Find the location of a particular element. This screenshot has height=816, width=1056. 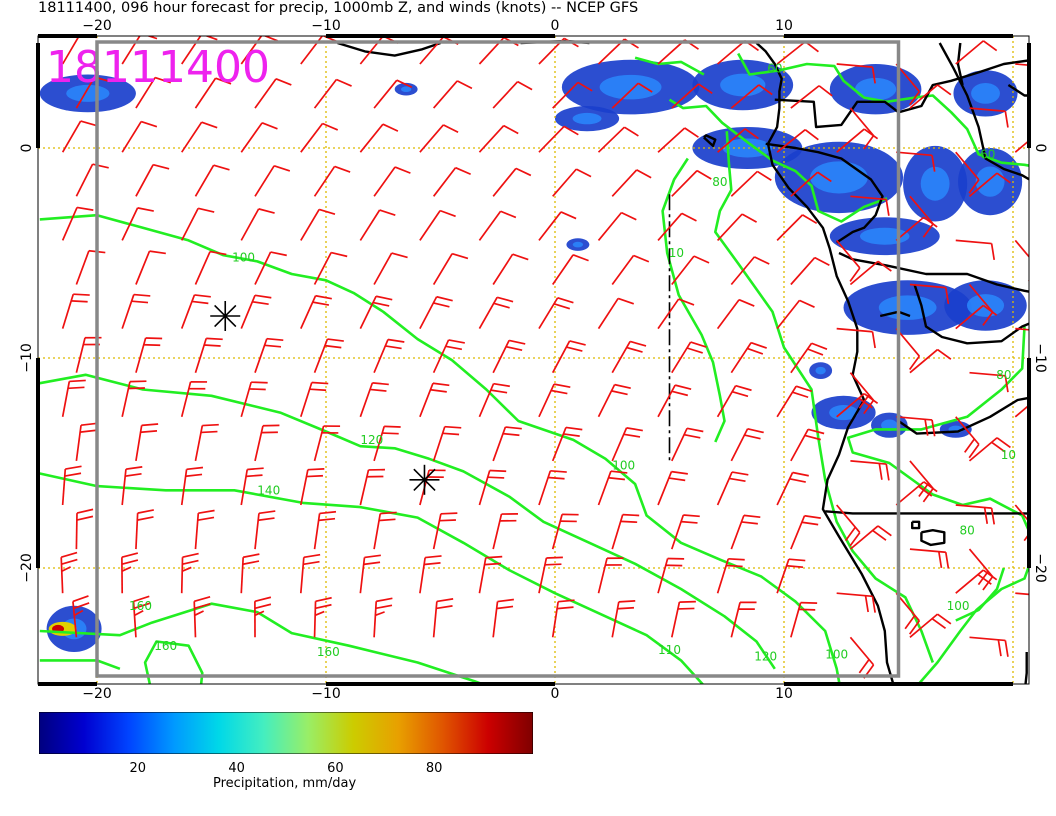

low-centers is located at coordinates (325, 398).